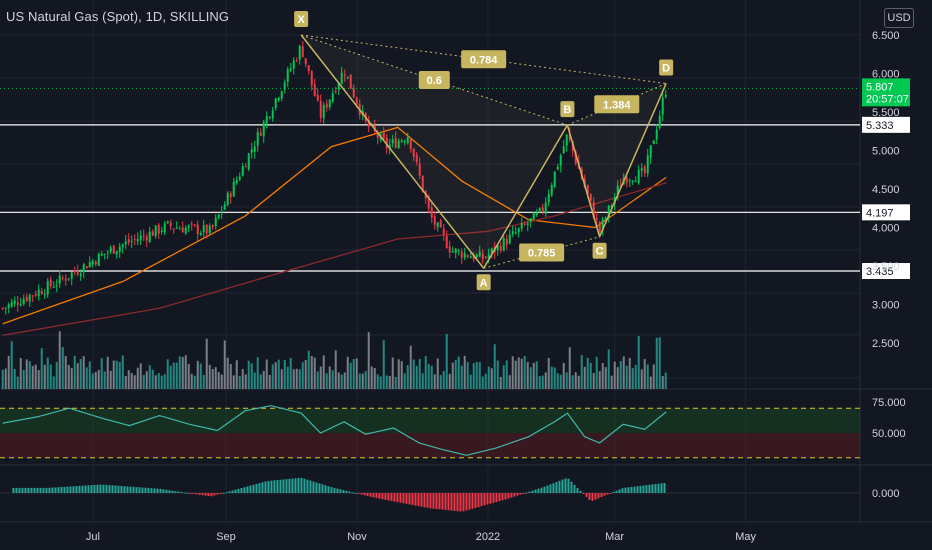 The image size is (932, 550). I want to click on pattern-leg, so click(632, 160).